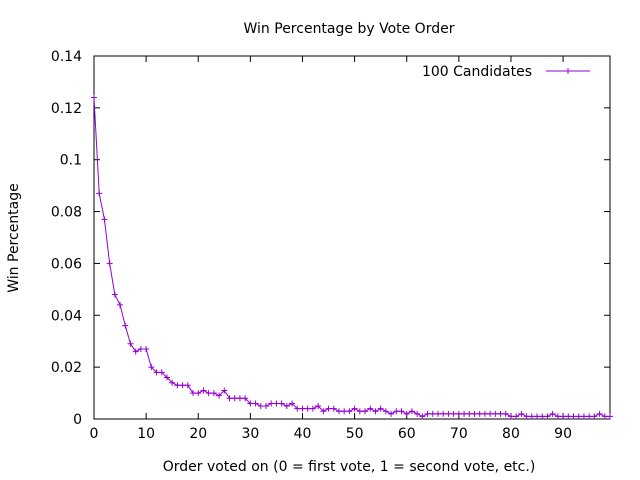 The image size is (640, 480). I want to click on y-tick-label: 0, so click(77, 420).